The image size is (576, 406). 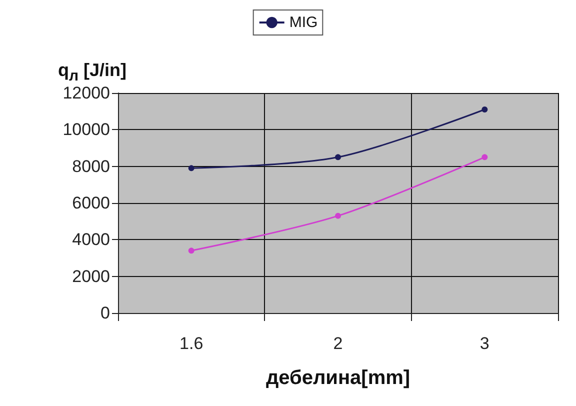 I want to click on y-axis-title: q$_{л}$ [J/in], so click(x=92, y=72).